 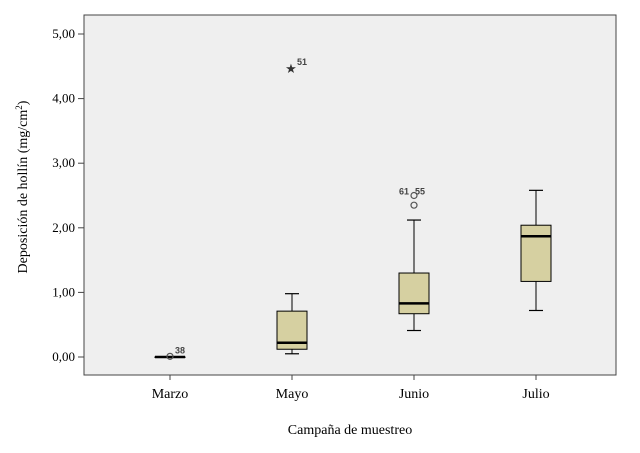 I want to click on box-julio, so click(x=536, y=250).